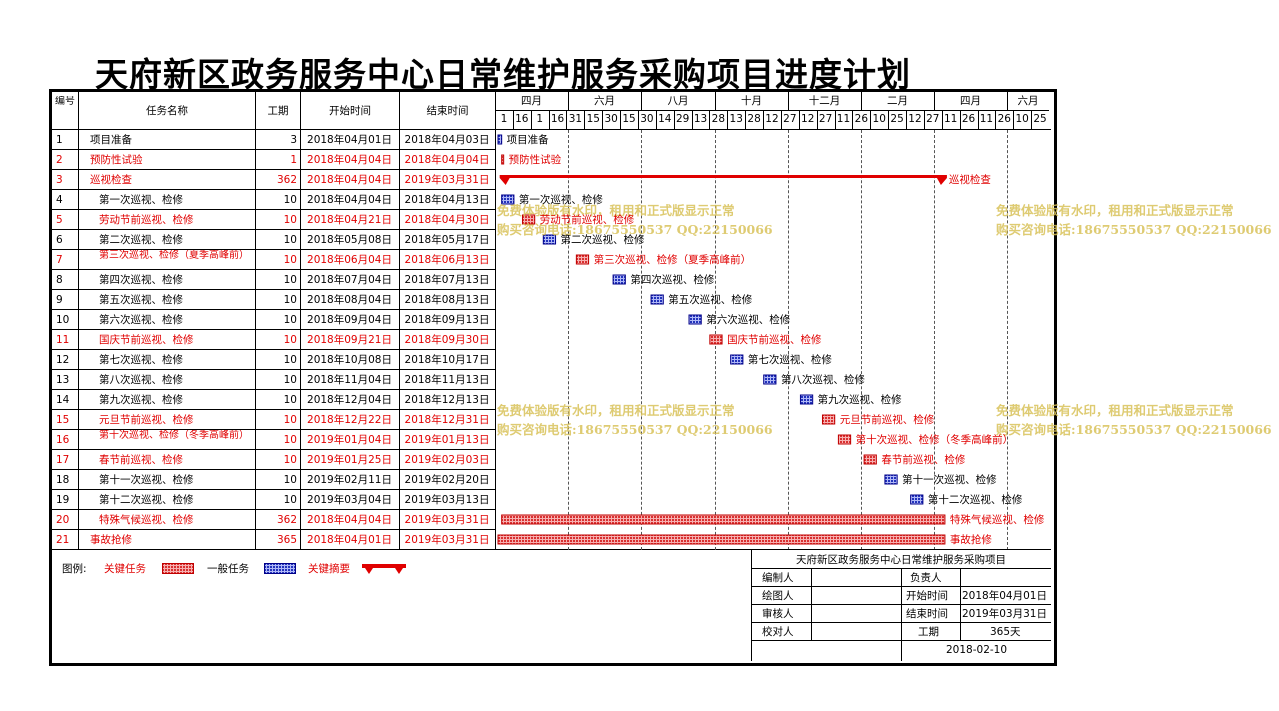 This screenshot has width=1279, height=711. I want to click on gantt-bar-label: 劳动节前巡视、检修, so click(587, 220).